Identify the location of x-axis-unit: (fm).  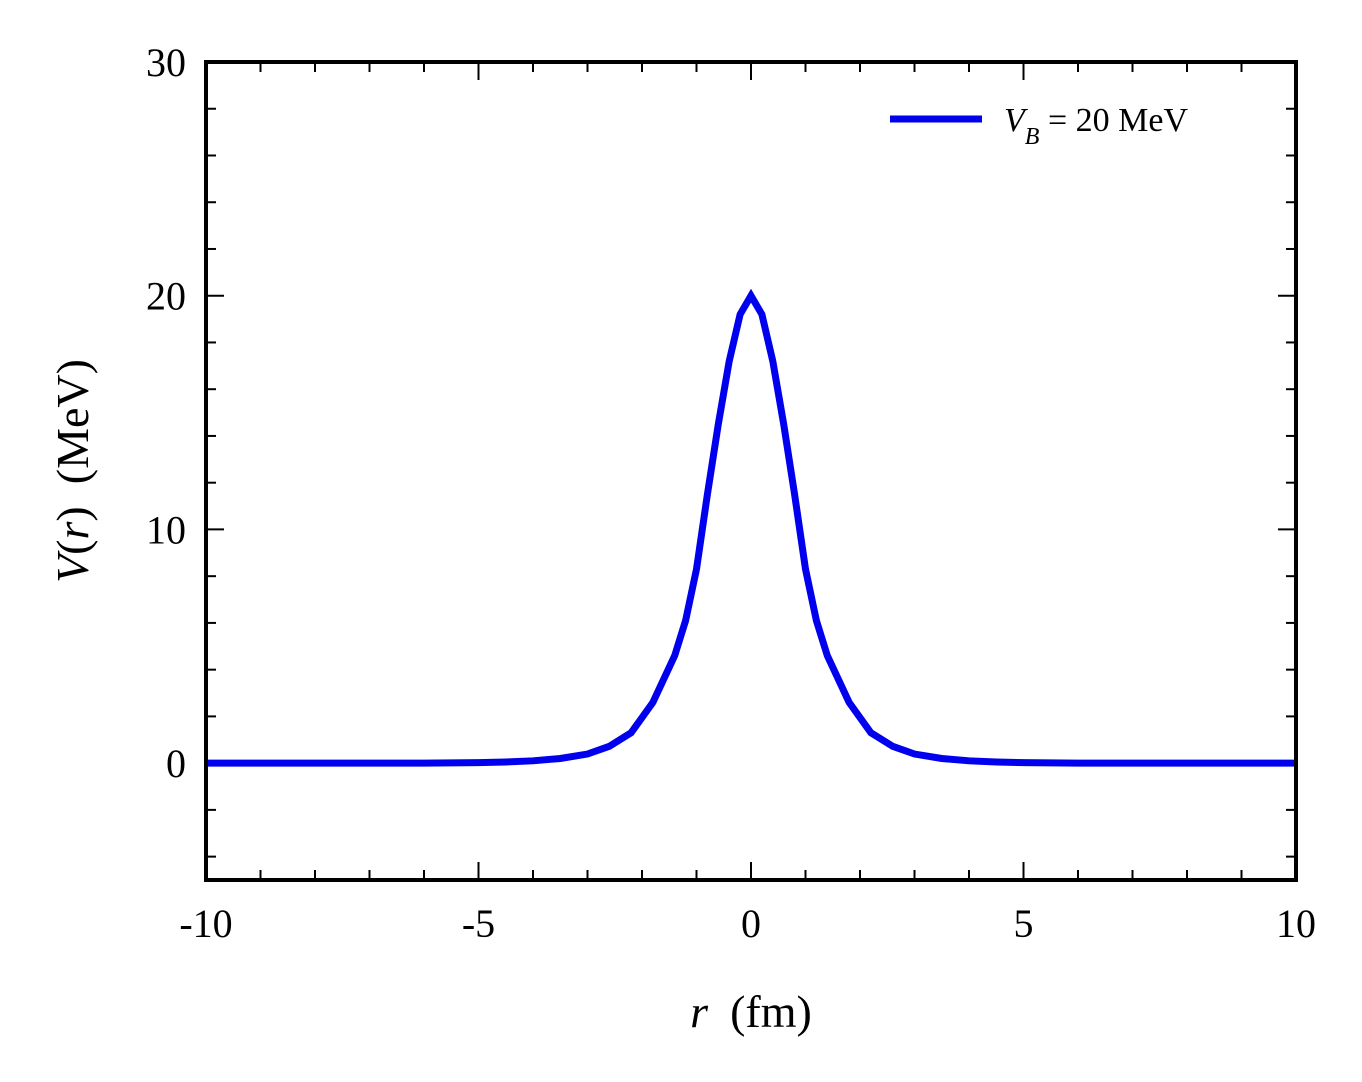
(771, 1011).